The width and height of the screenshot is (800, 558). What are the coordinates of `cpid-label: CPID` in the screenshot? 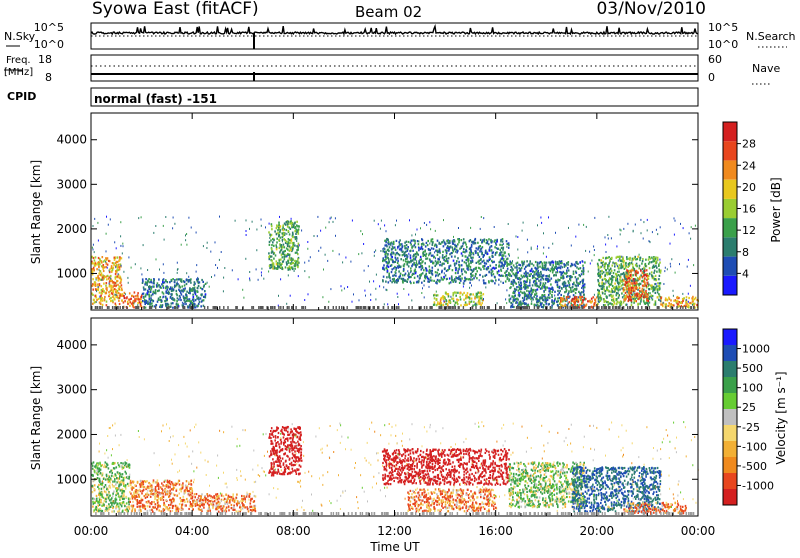 It's located at (21, 96).